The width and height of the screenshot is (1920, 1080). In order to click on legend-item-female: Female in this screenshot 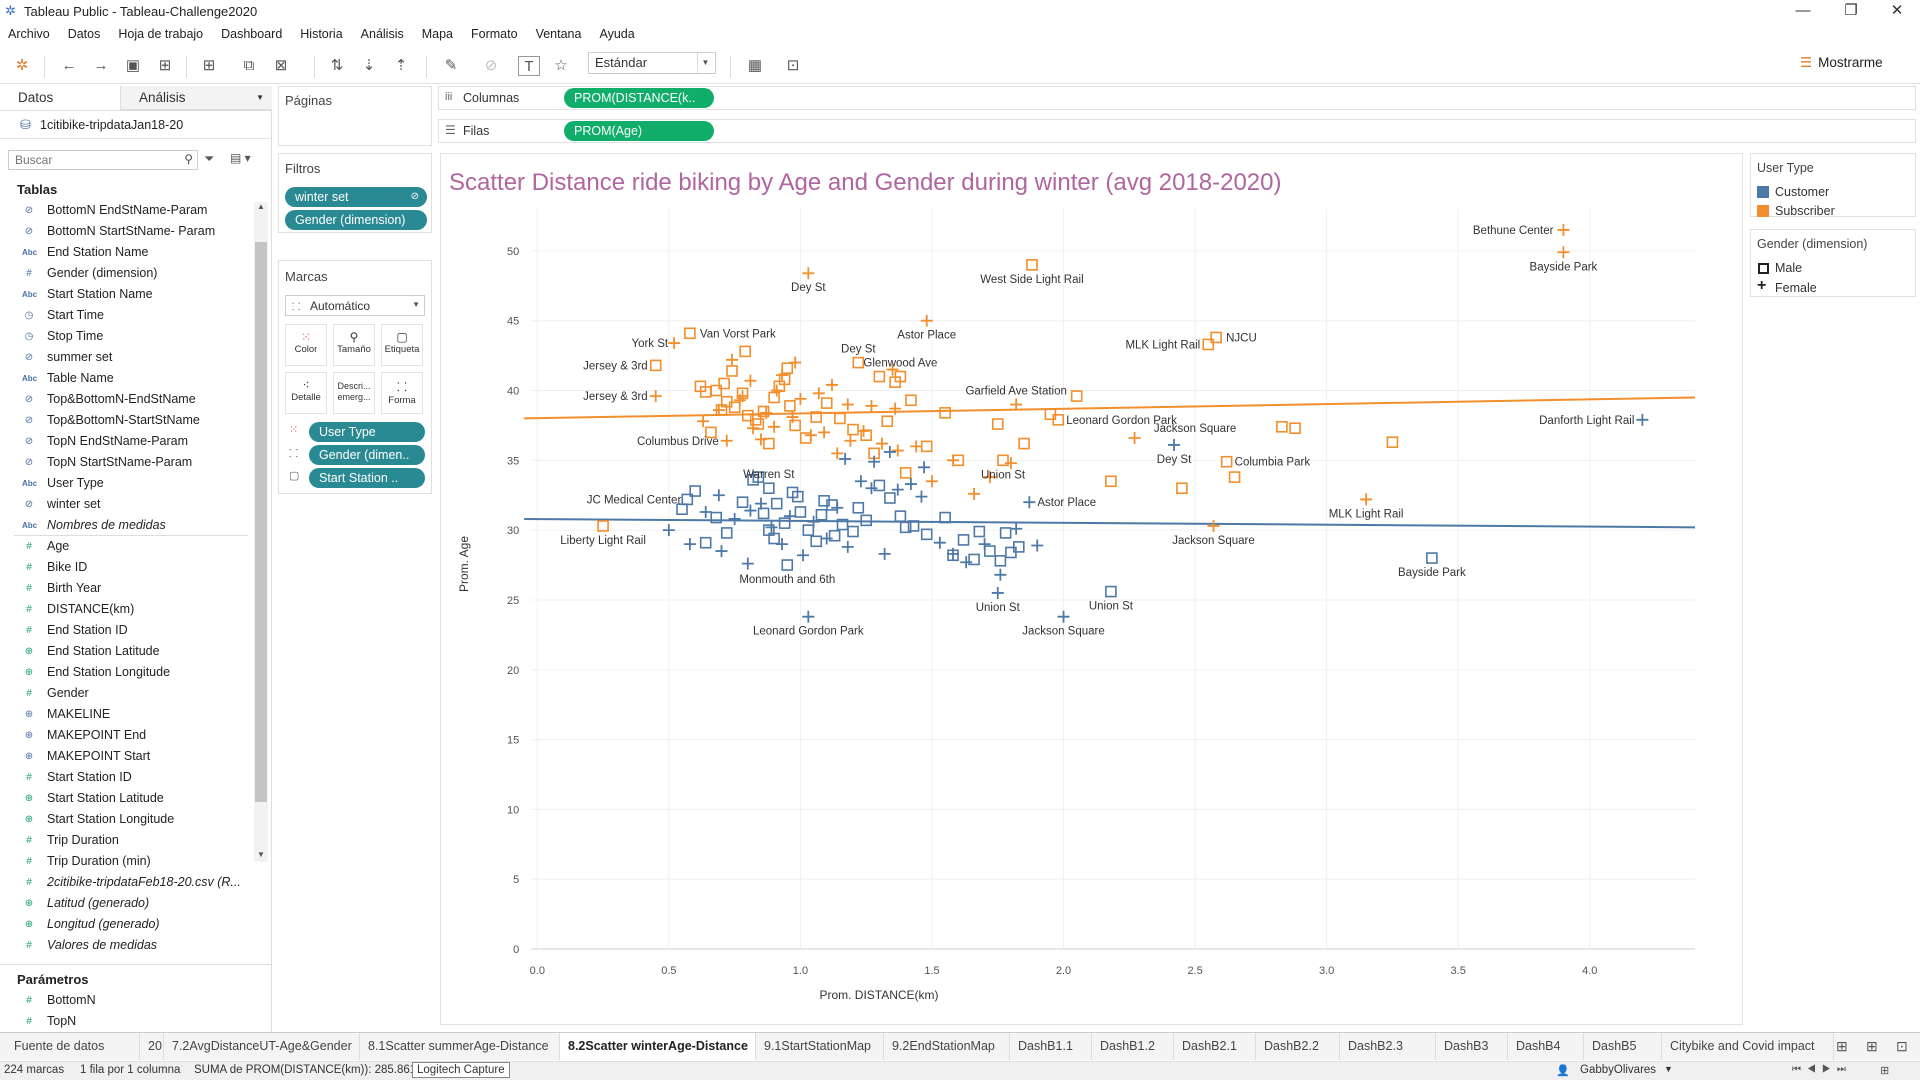, I will do `click(1796, 288)`.